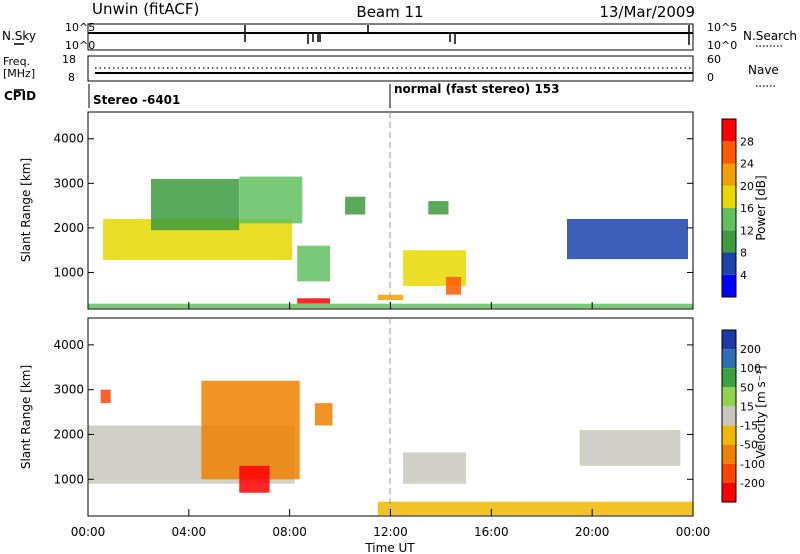 Image resolution: width=800 pixels, height=554 pixels. Describe the element at coordinates (20, 96) in the screenshot. I see `cpid-label: CPID` at that location.